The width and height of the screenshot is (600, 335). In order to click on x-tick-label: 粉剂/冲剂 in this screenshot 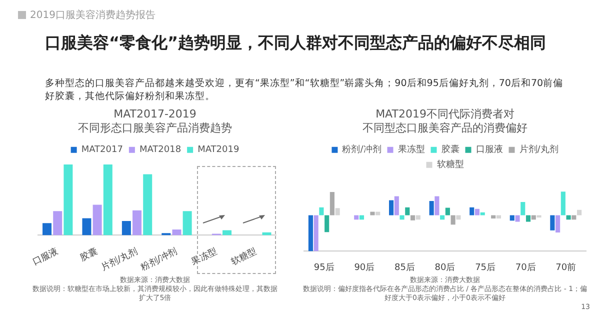, I will do `click(159, 259)`.